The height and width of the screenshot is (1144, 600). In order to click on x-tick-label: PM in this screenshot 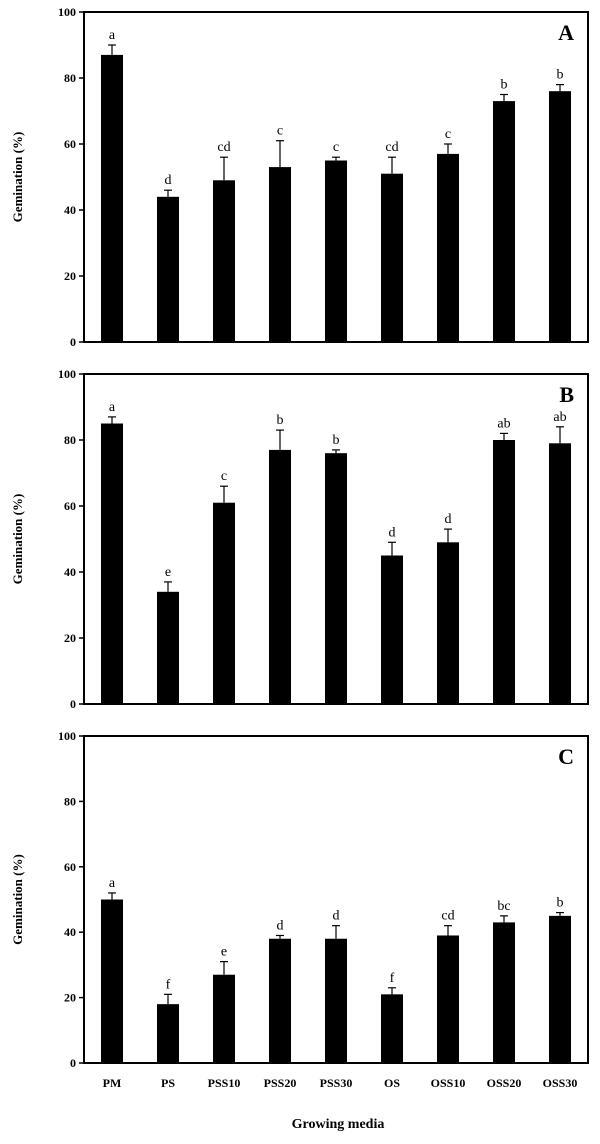, I will do `click(112, 1083)`.